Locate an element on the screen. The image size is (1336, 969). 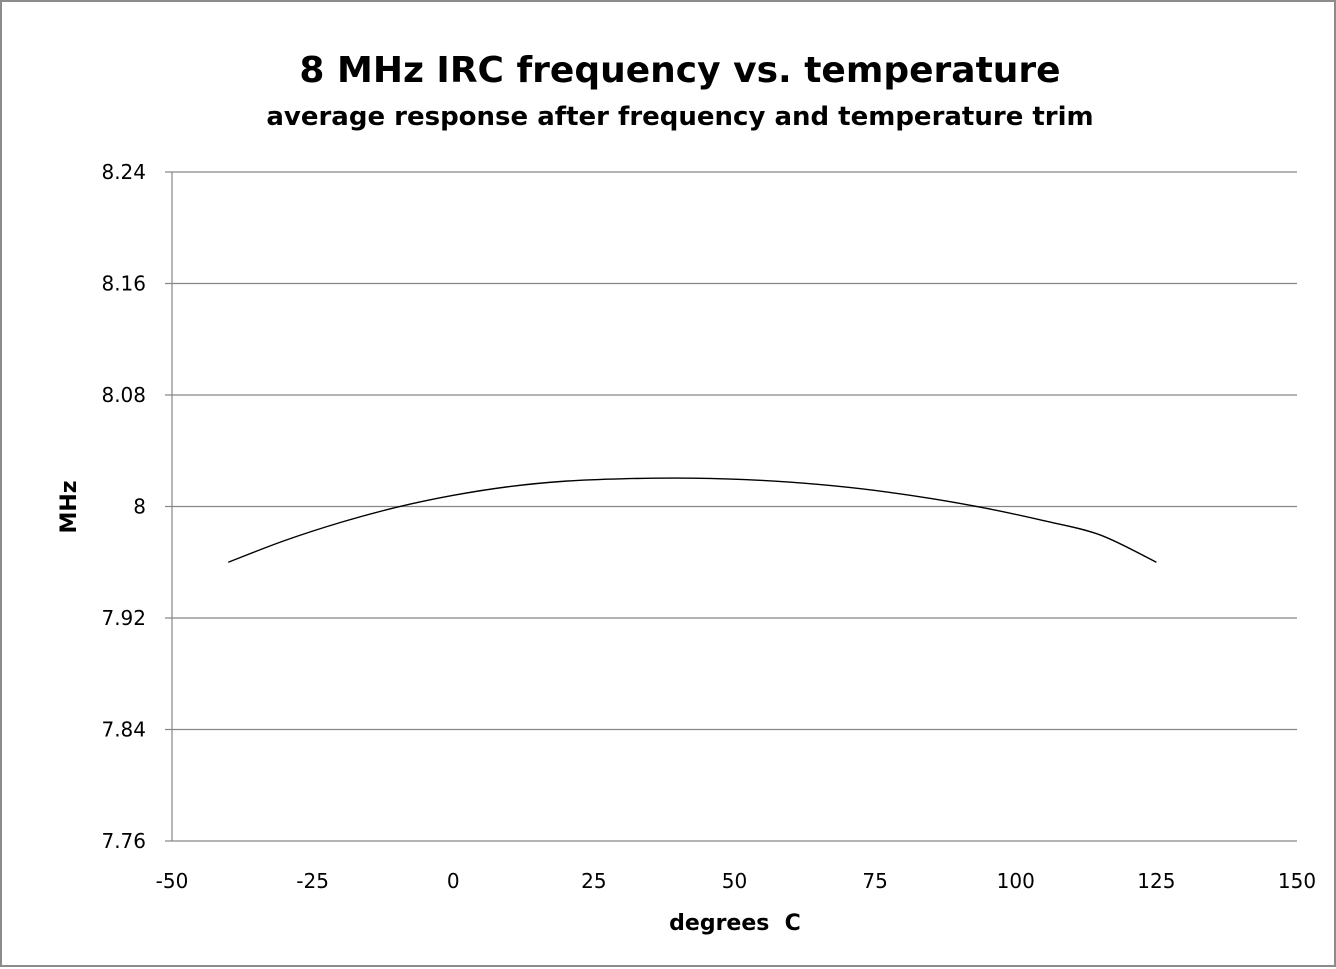
y-tick-label: 8 is located at coordinates (139, 507).